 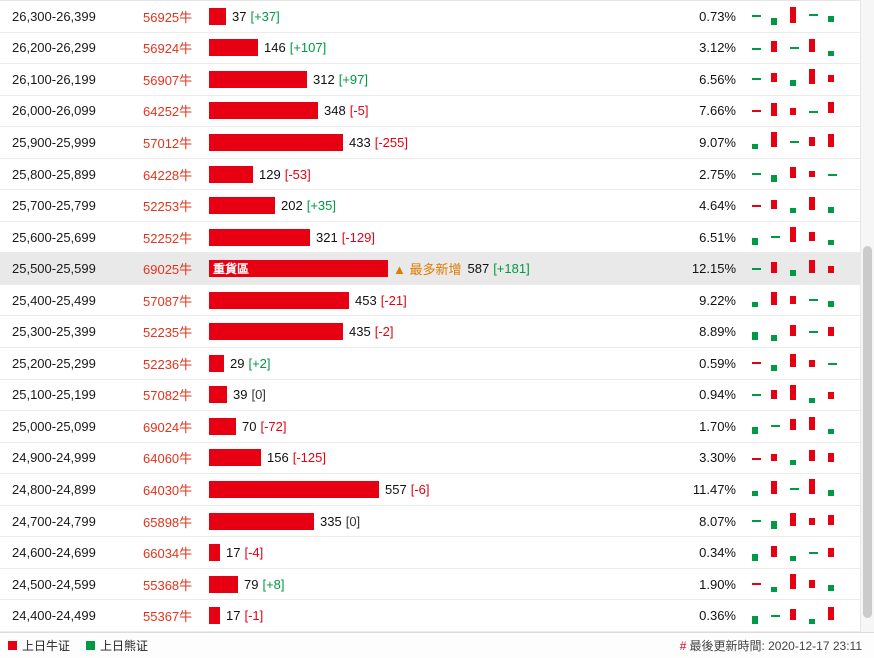 I want to click on warrant-code: 65898牛, so click(x=168, y=522).